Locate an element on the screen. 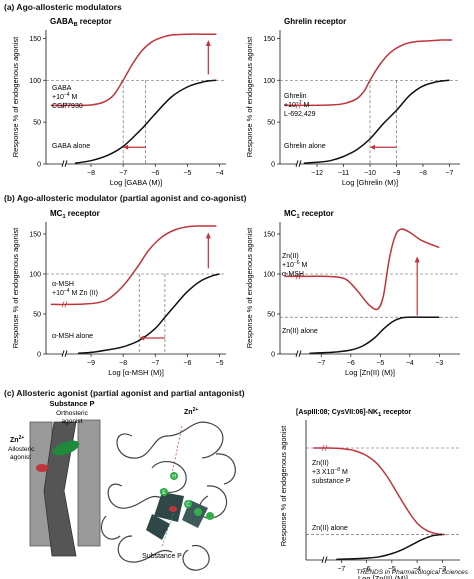 The width and height of the screenshot is (474, 579). chart-title: GABAB receptor is located at coordinates (81, 22).